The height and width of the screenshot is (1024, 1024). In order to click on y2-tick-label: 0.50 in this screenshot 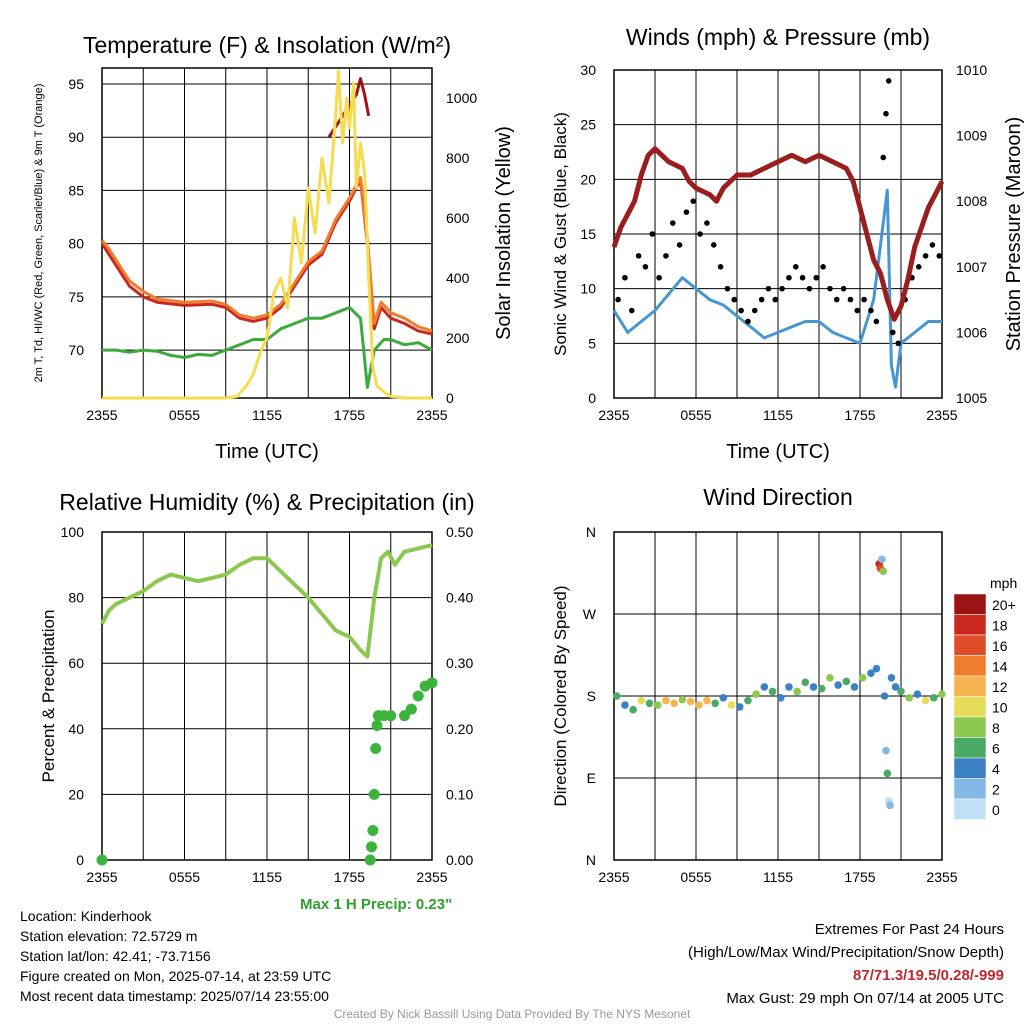, I will do `click(459, 532)`.